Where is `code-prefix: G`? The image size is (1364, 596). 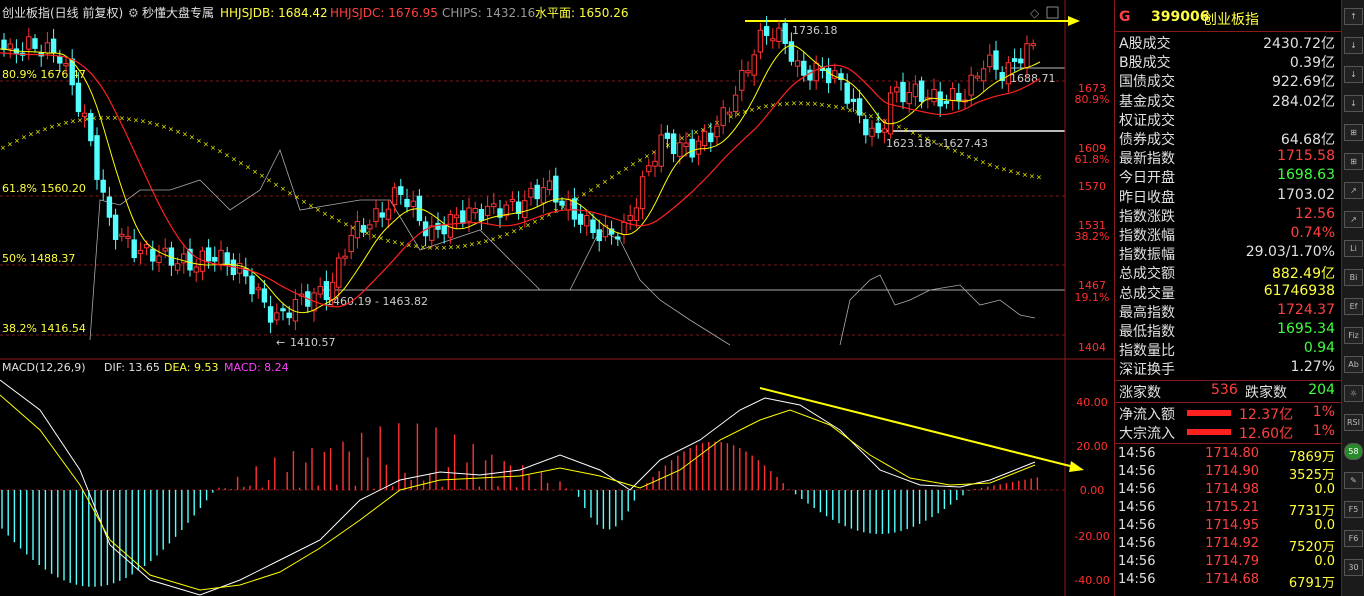
code-prefix: G is located at coordinates (1125, 17).